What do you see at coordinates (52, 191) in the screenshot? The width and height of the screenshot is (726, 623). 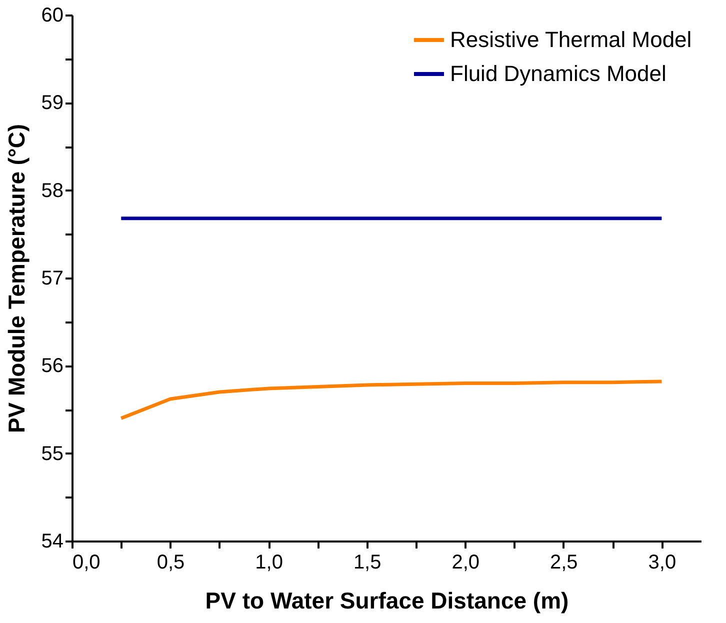 I see `y-tick-label: 58` at bounding box center [52, 191].